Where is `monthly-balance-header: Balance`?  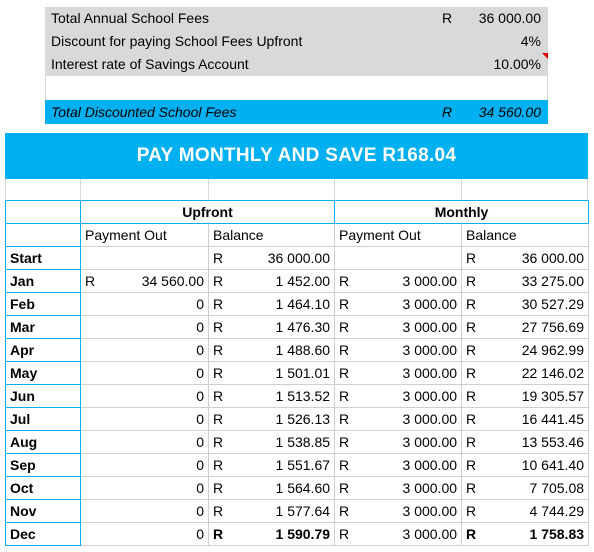
monthly-balance-header: Balance is located at coordinates (525, 235).